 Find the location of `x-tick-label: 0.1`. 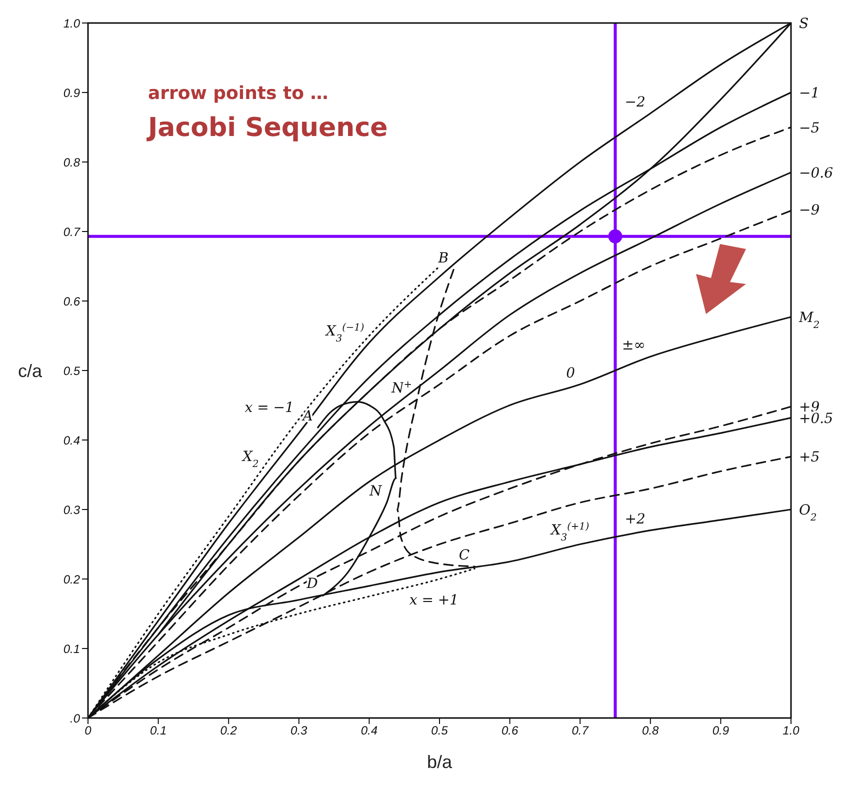

x-tick-label: 0.1 is located at coordinates (158, 731).